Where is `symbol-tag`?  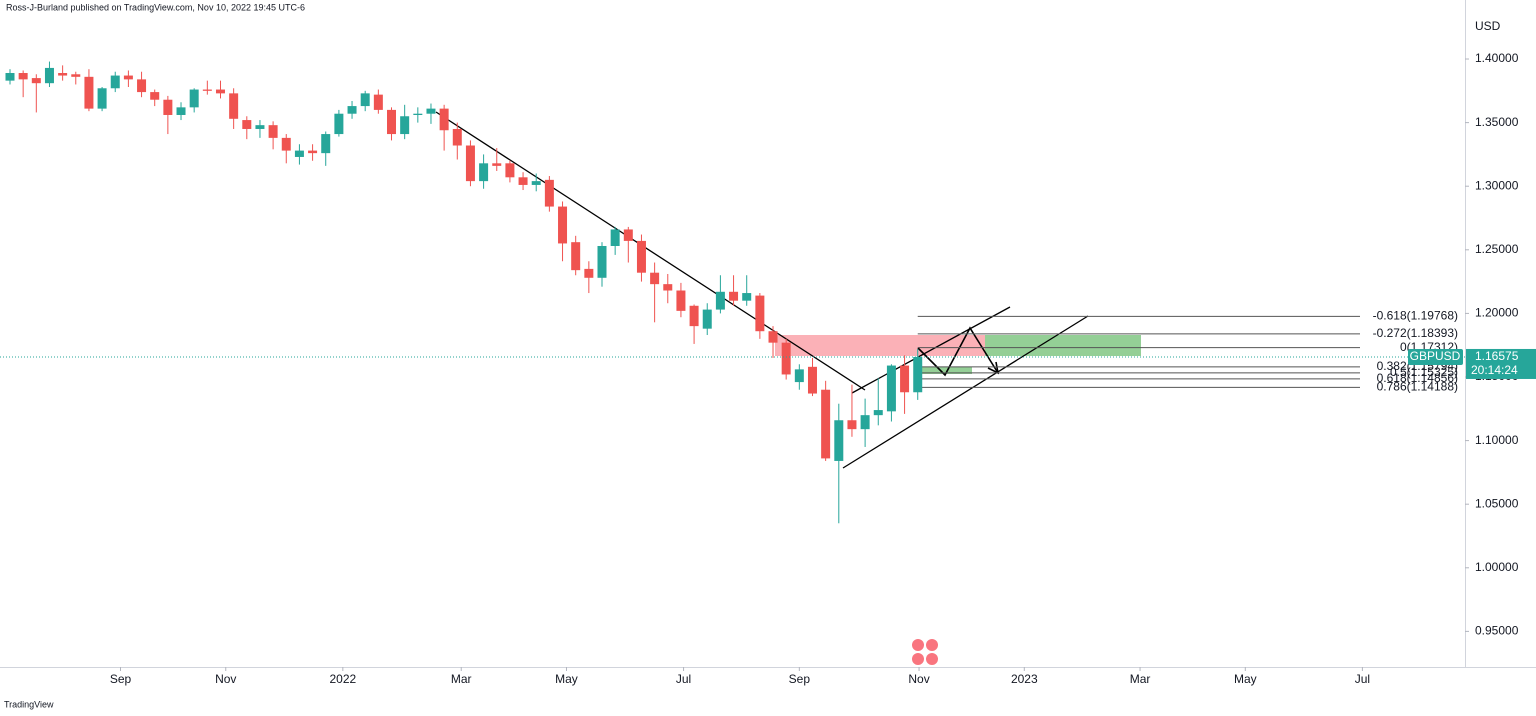 symbol-tag is located at coordinates (1435, 356).